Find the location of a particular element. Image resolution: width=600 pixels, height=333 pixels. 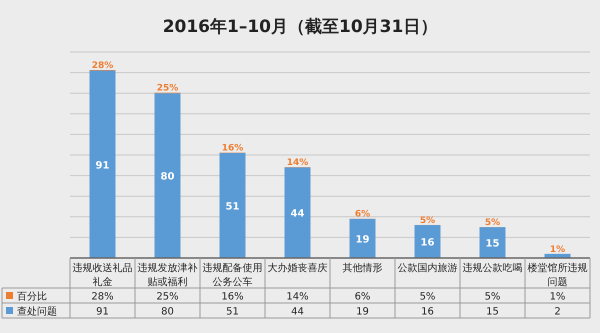

x-tick-label: 违规收送礼品礼金 is located at coordinates (102, 275).